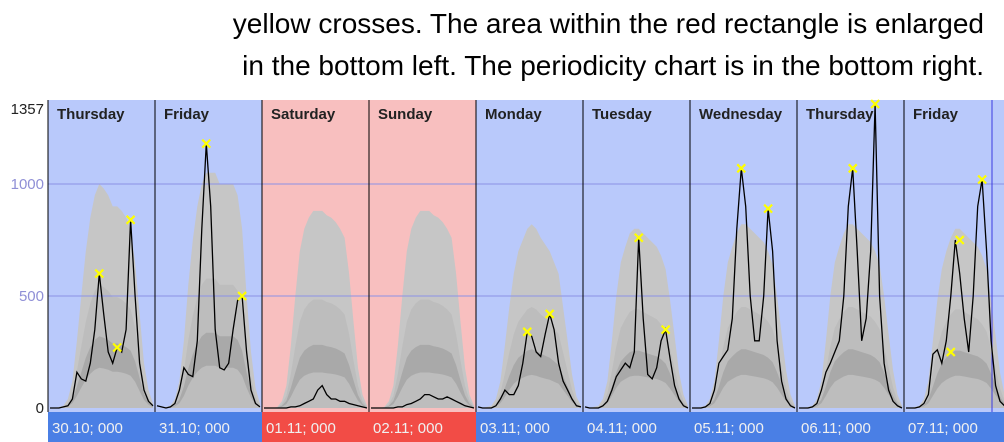 This screenshot has height=442, width=1004. Describe the element at coordinates (840, 114) in the screenshot. I see `day-label-8: Thursday` at that location.